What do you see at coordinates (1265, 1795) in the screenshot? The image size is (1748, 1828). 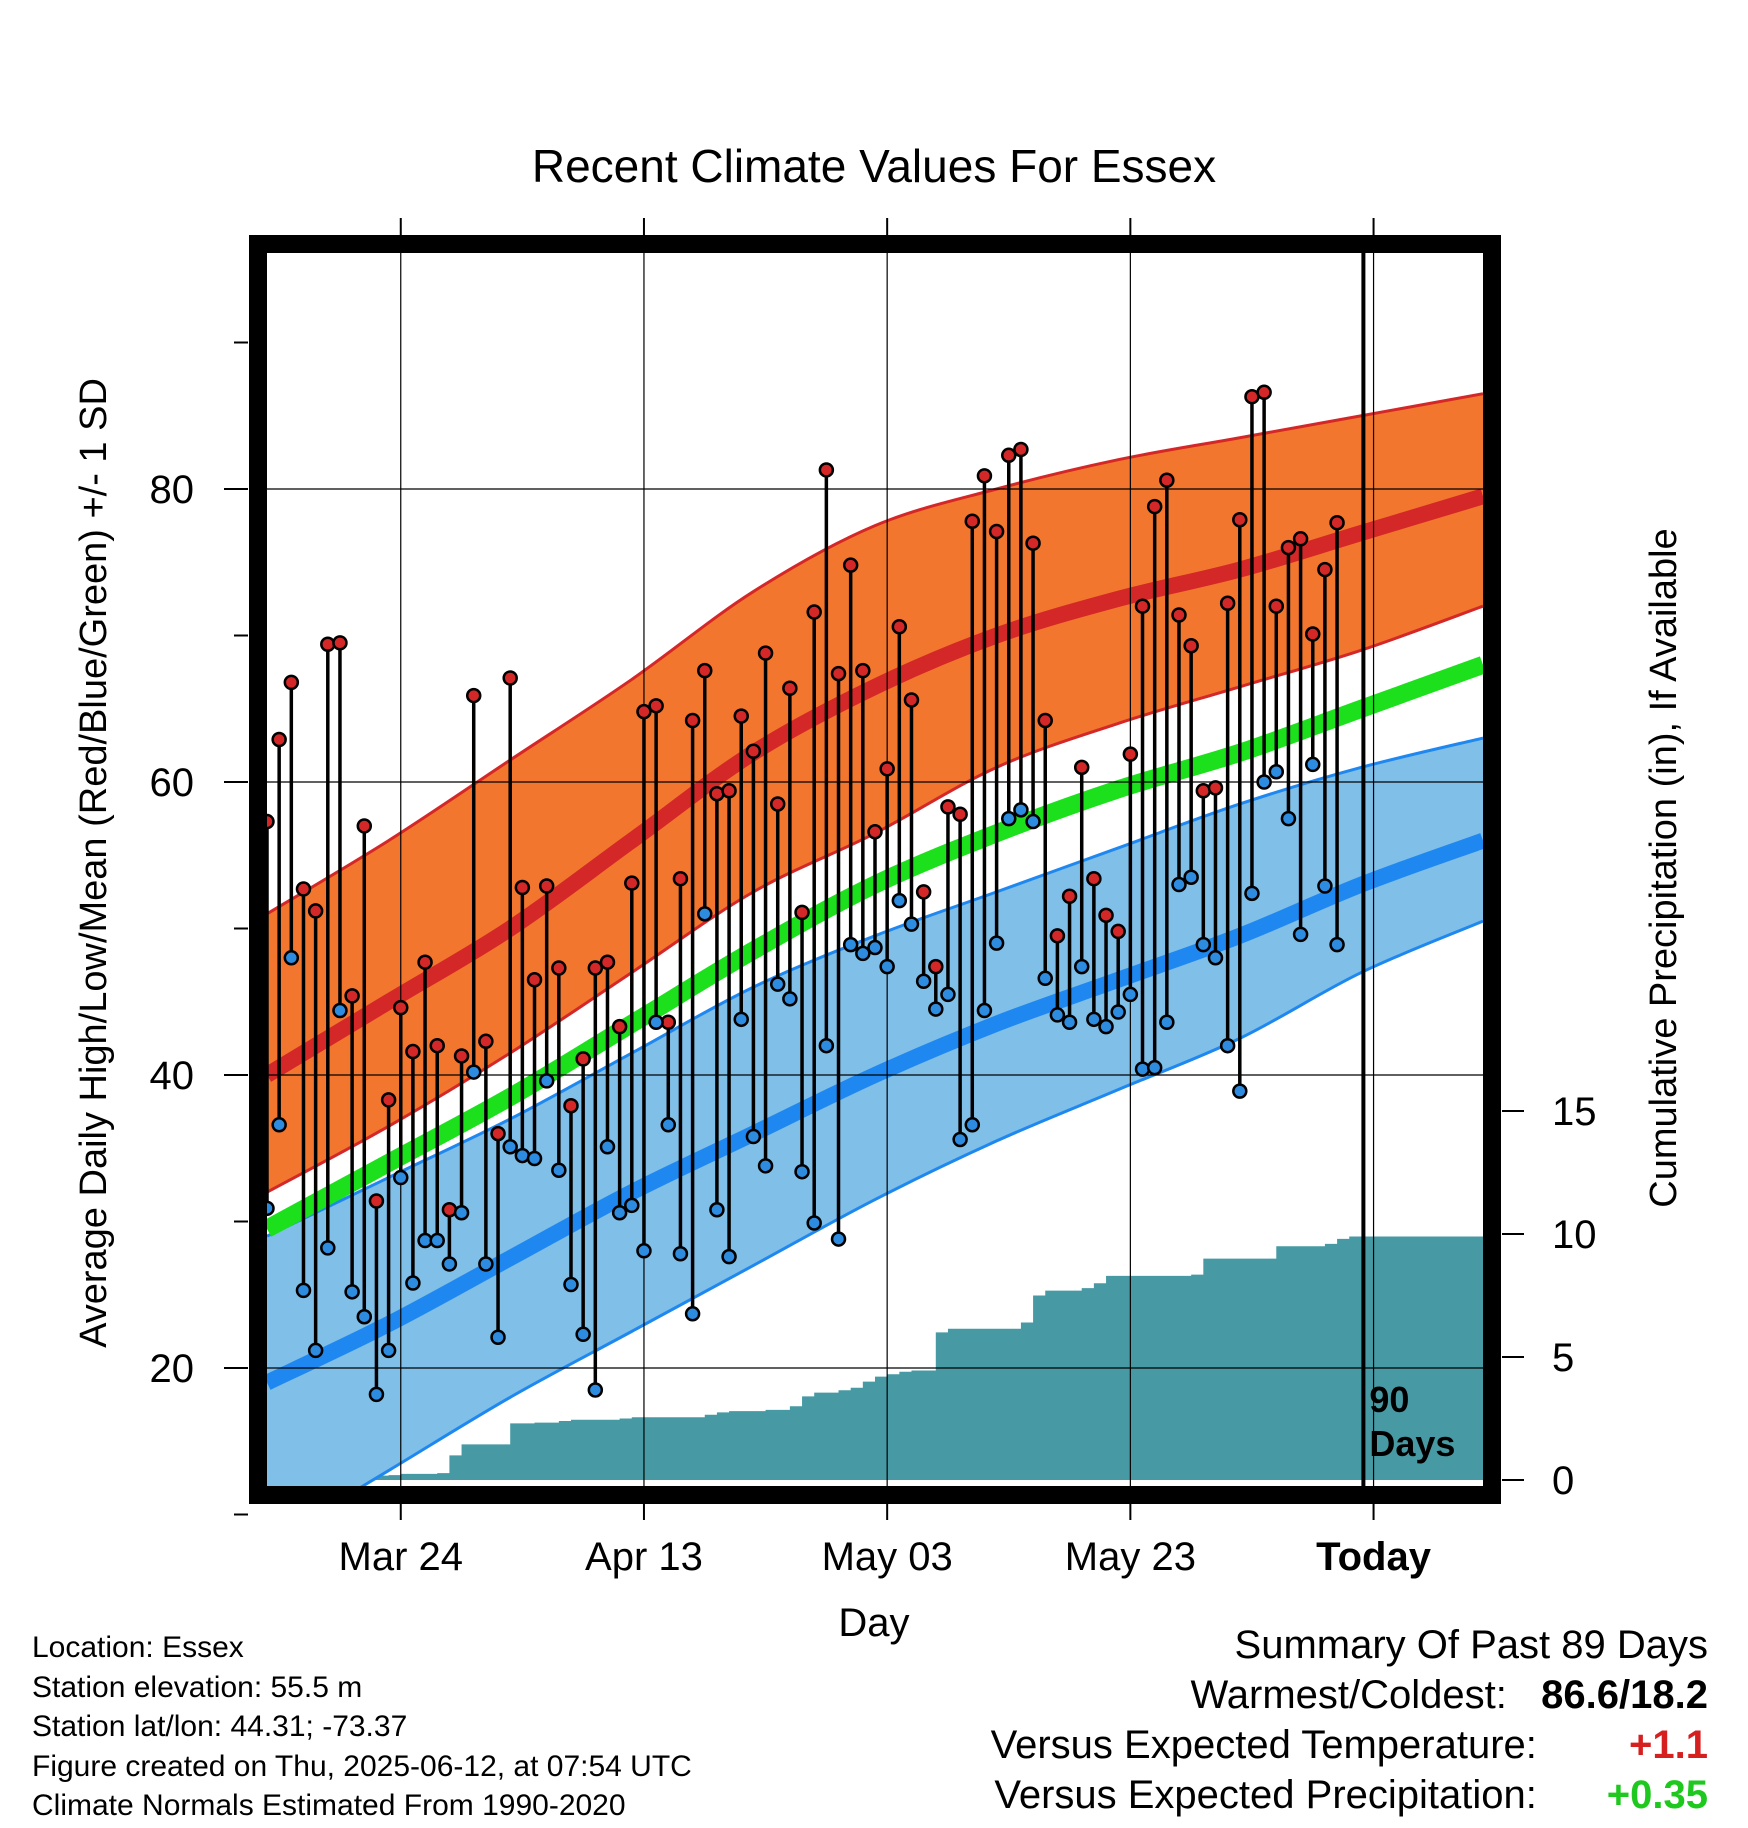 I see `precip-label: Versus Expected Precipitation:` at bounding box center [1265, 1795].